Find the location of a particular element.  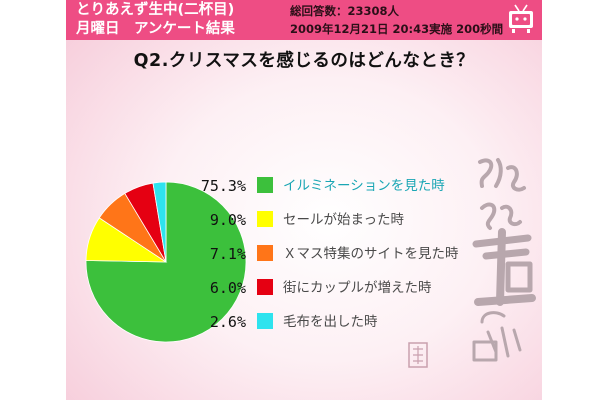

legend-percent: 7.1% is located at coordinates (227, 254).